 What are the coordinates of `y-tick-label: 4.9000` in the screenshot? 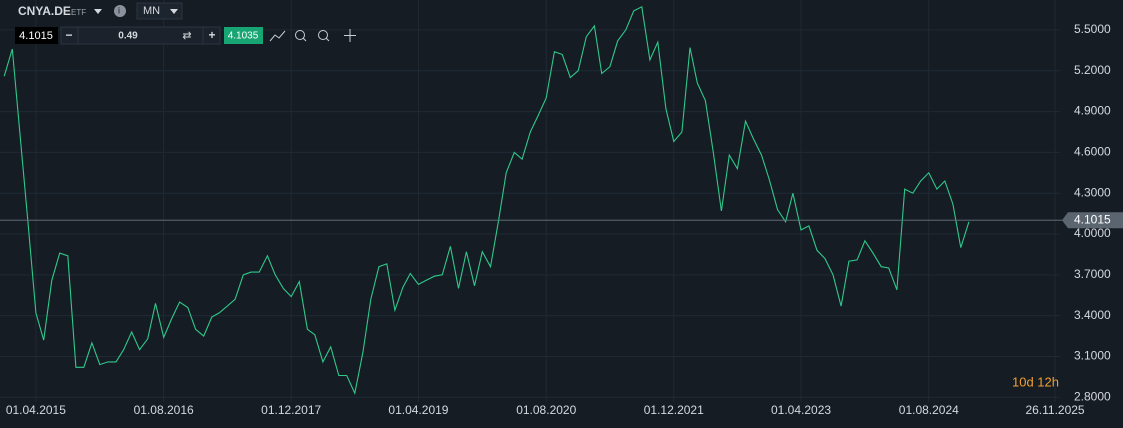 It's located at (1092, 111).